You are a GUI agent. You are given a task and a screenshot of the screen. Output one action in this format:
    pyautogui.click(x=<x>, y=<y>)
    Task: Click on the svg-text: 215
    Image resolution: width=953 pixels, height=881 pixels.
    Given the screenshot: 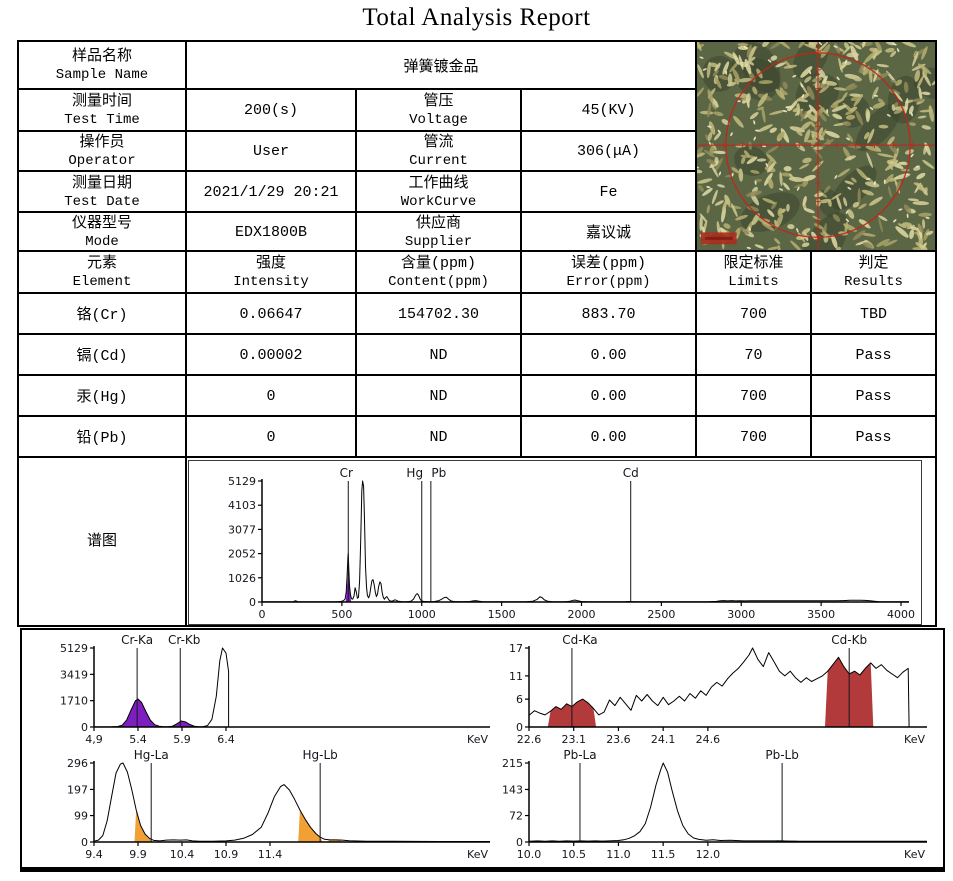 What is the action you would take?
    pyautogui.click(x=512, y=763)
    